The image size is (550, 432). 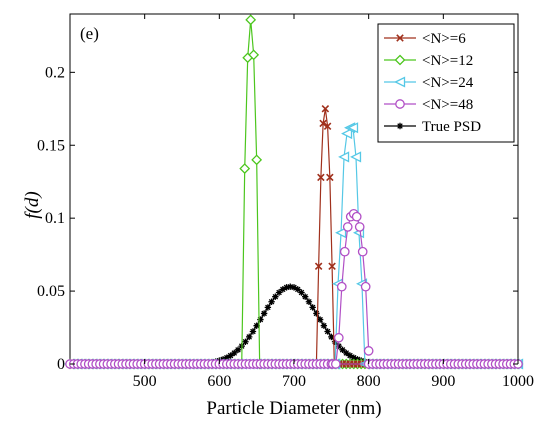 What do you see at coordinates (447, 61) in the screenshot?
I see `legend-label: <N>=12` at bounding box center [447, 61].